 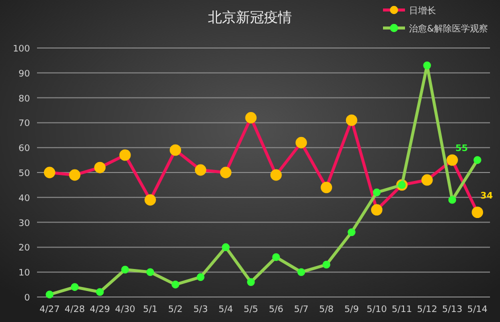 What do you see at coordinates (49, 310) in the screenshot?
I see `x-tick-label: 4/27` at bounding box center [49, 310].